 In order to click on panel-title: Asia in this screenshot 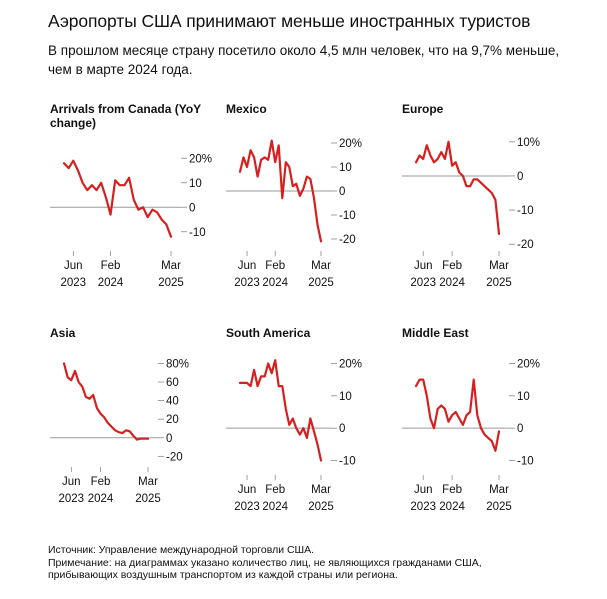, I will do `click(63, 333)`.